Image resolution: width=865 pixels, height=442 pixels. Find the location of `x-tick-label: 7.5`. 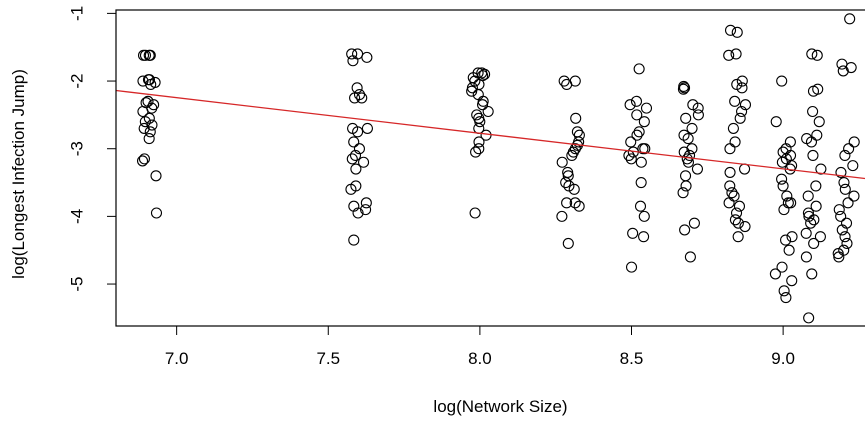

x-tick-label: 7.5 is located at coordinates (328, 358).